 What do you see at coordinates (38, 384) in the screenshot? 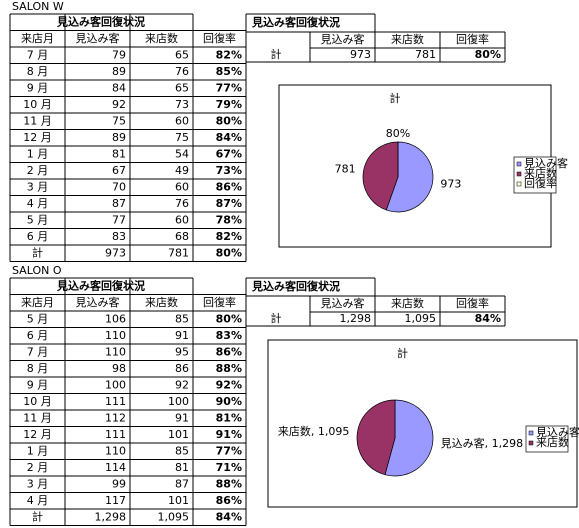
I see `cell: 9 月` at bounding box center [38, 384].